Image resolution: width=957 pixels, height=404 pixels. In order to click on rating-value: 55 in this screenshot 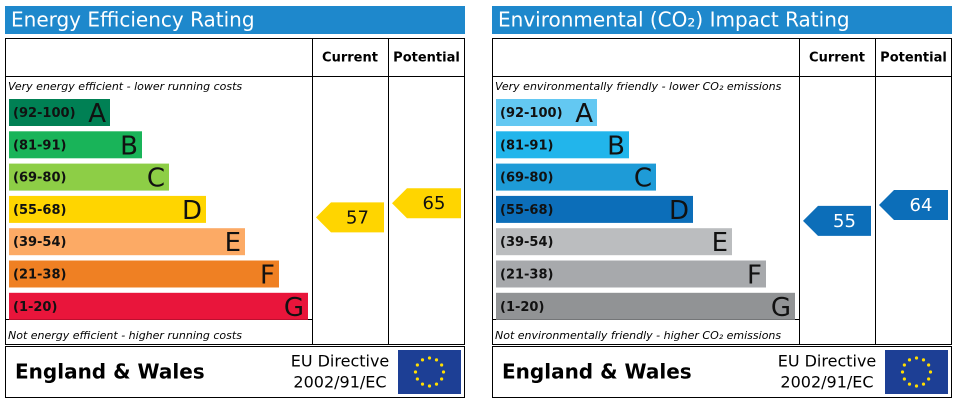, I will do `click(844, 221)`.